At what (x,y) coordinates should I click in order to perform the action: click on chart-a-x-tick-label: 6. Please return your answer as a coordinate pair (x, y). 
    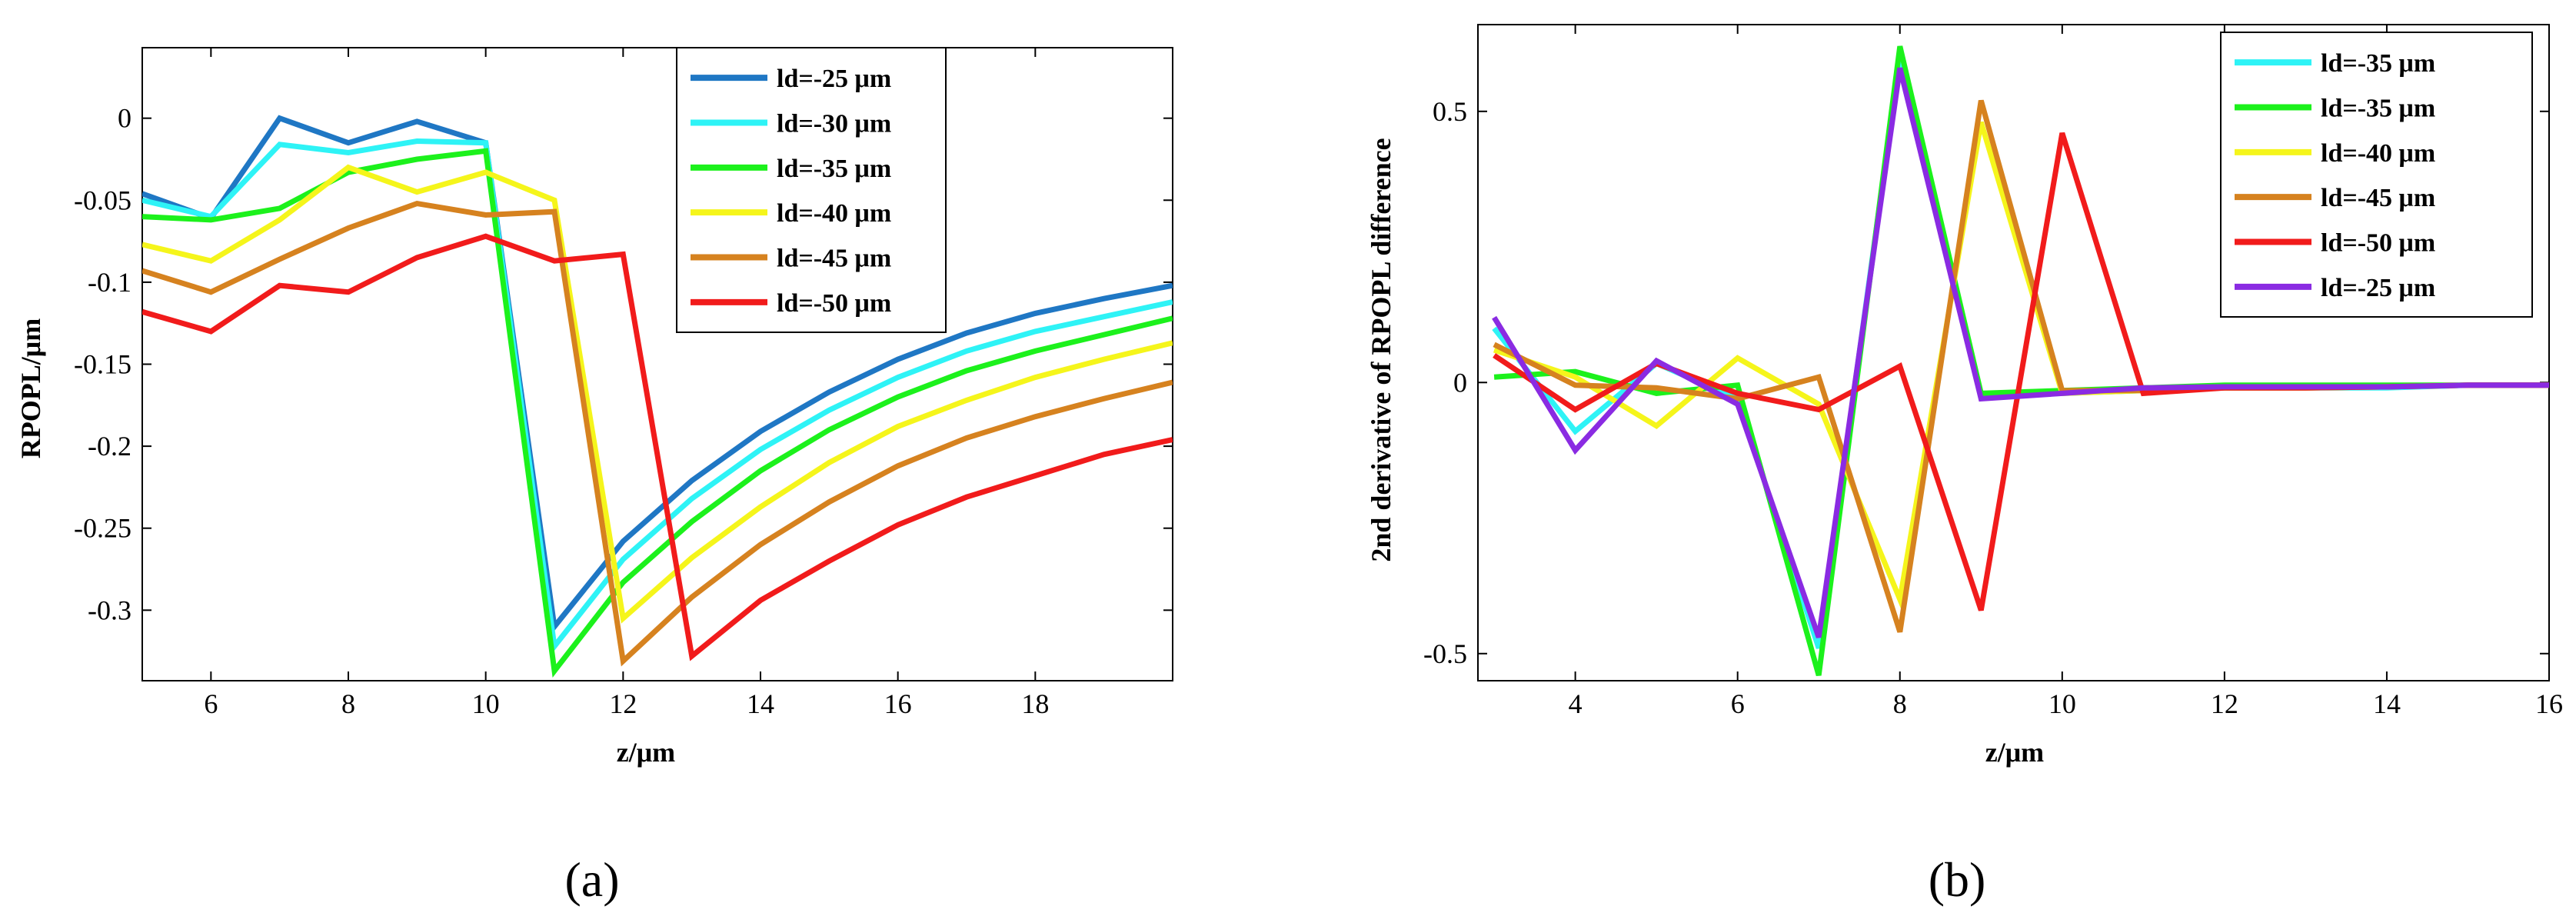
    Looking at the image, I should click on (211, 703).